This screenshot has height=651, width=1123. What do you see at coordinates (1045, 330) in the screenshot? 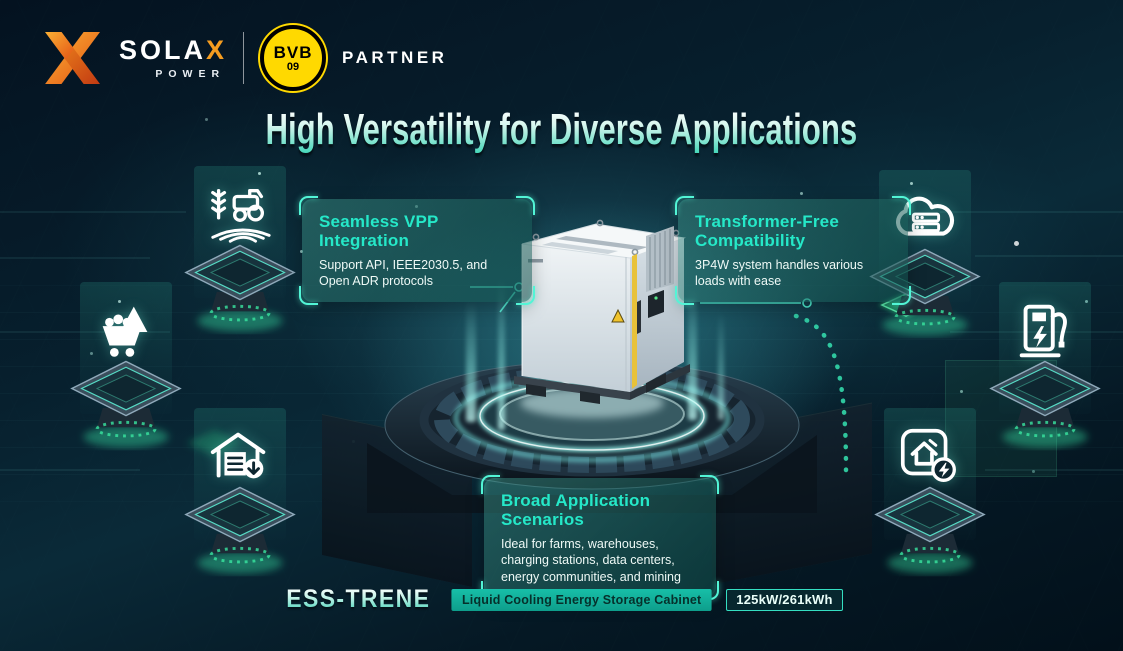
I see `ev-charging-icon` at bounding box center [1045, 330].